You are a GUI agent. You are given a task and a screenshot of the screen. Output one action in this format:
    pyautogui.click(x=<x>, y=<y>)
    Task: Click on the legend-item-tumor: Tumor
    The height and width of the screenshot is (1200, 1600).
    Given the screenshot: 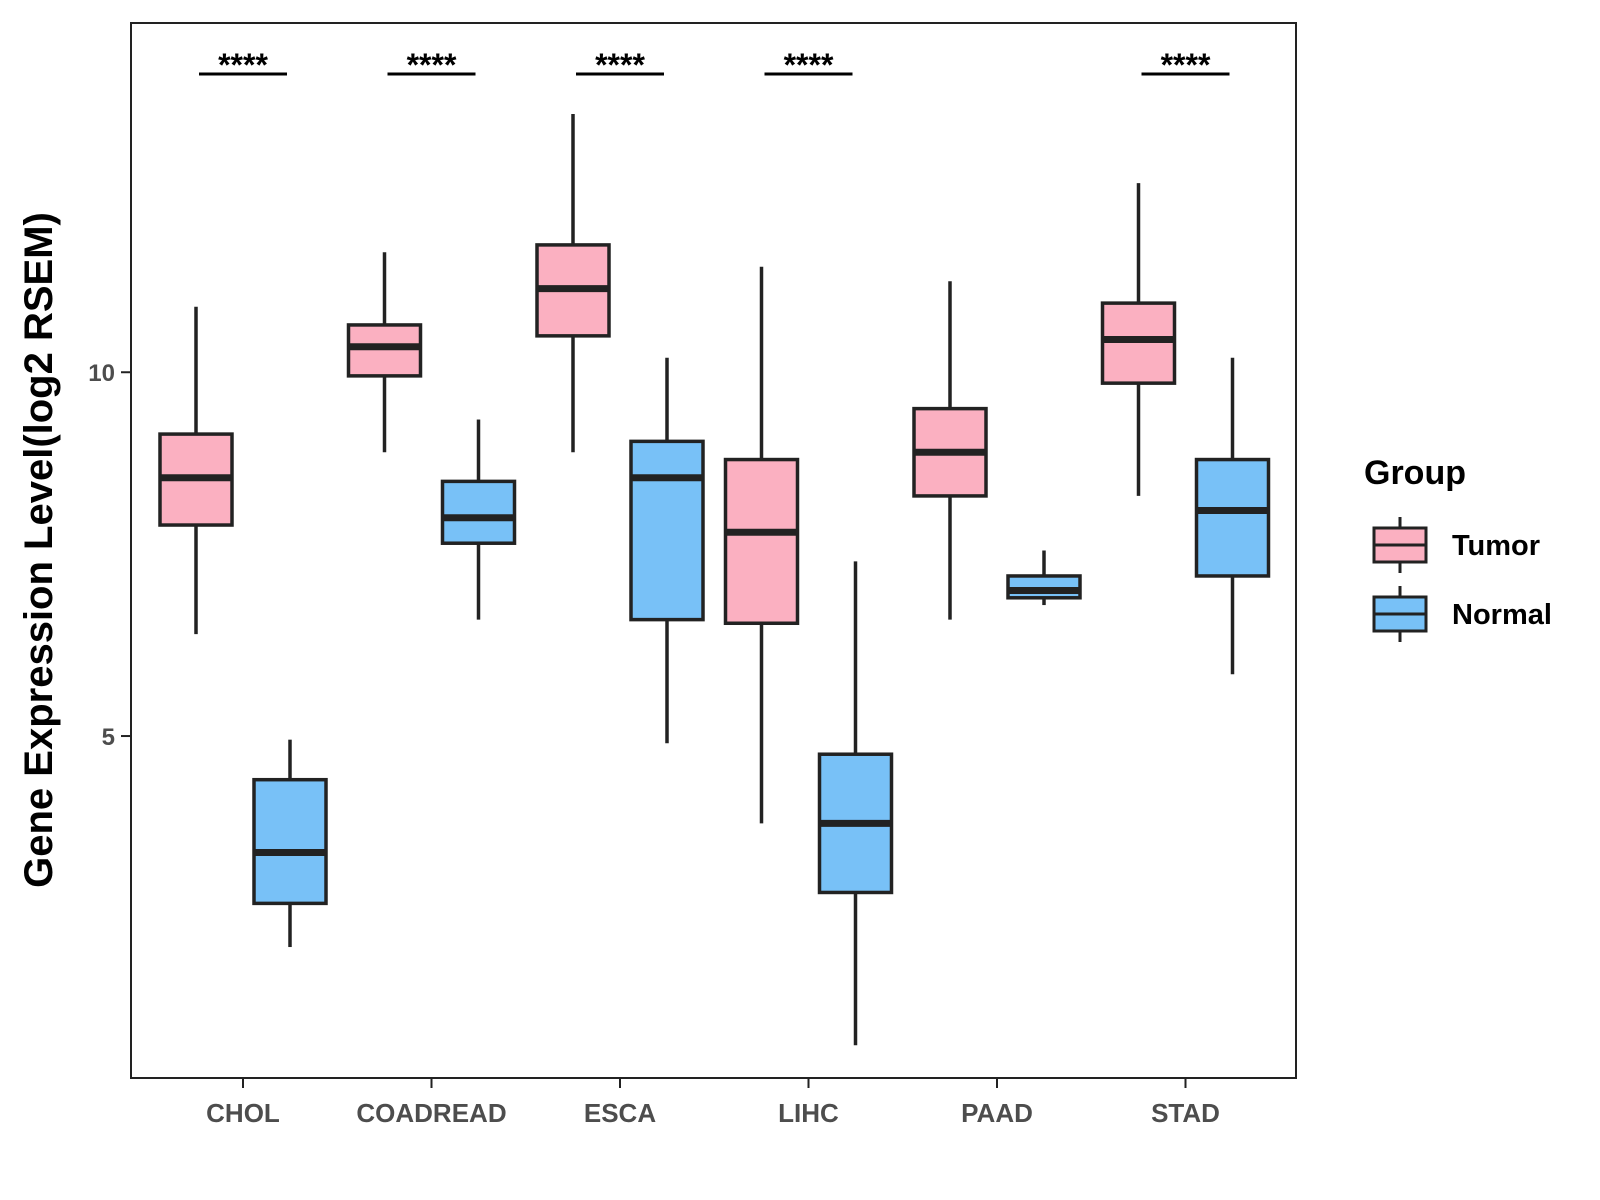 What is the action you would take?
    pyautogui.click(x=1456, y=545)
    